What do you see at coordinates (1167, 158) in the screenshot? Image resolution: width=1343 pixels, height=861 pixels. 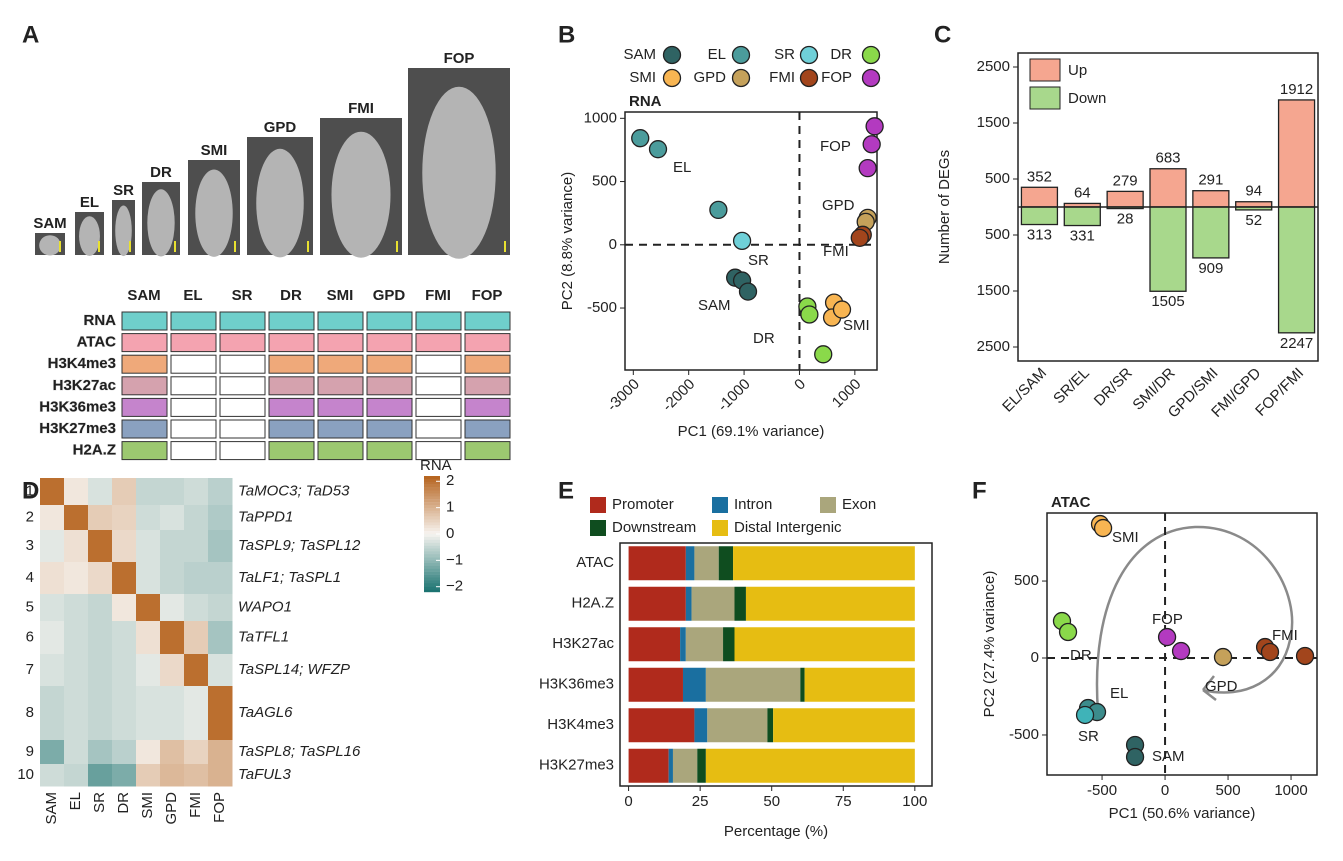 I see `value-label: 683` at bounding box center [1167, 158].